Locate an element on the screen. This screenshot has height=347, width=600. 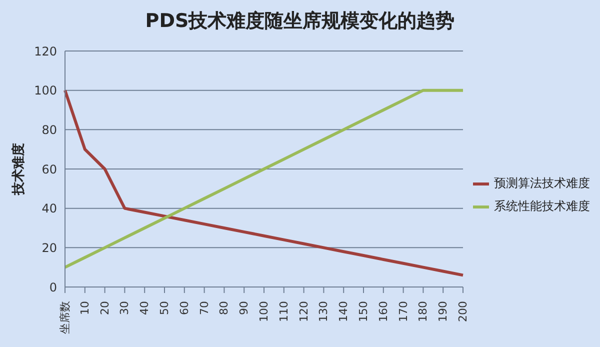
x-tick-label: 坐席数 is located at coordinates (65, 317).